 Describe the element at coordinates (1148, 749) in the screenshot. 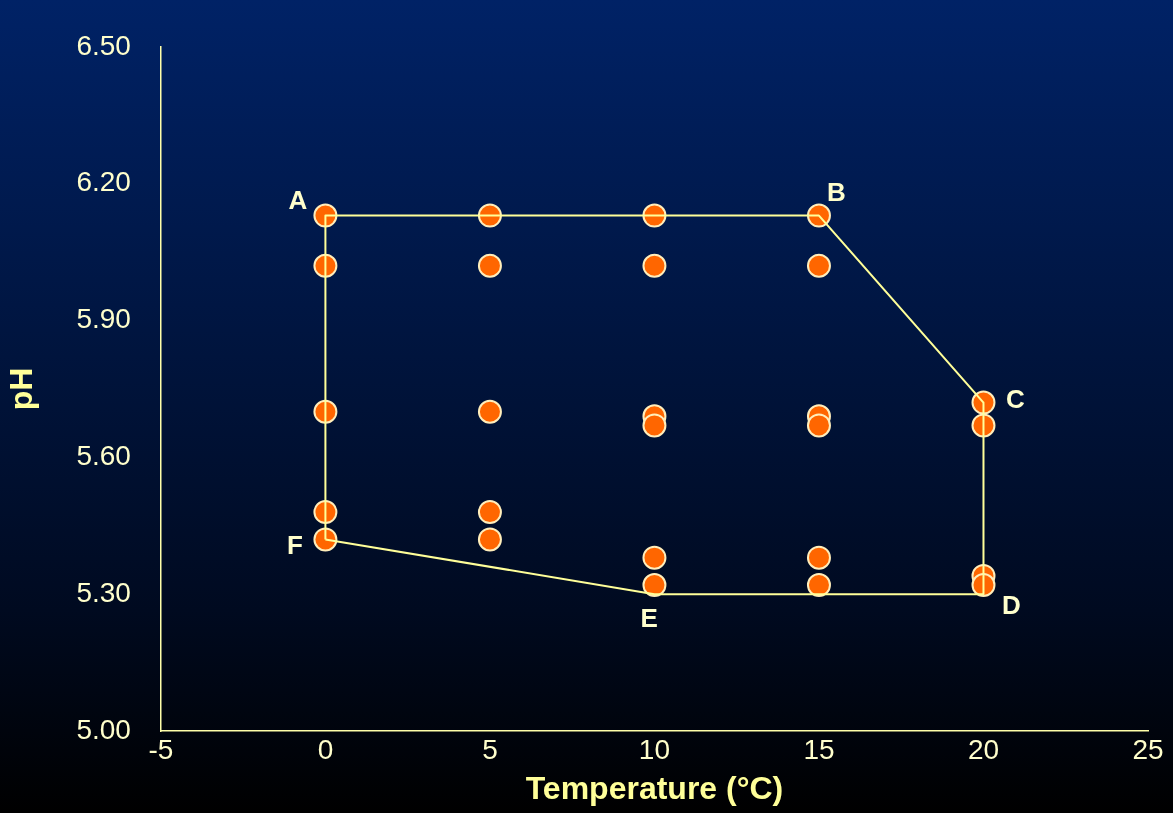

I see `x-tick-label: 25` at that location.